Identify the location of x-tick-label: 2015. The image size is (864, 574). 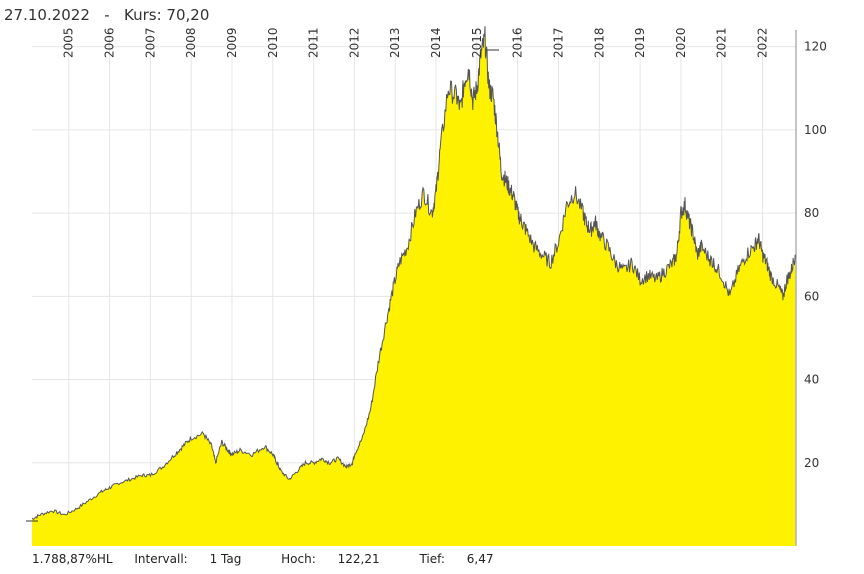
(477, 42).